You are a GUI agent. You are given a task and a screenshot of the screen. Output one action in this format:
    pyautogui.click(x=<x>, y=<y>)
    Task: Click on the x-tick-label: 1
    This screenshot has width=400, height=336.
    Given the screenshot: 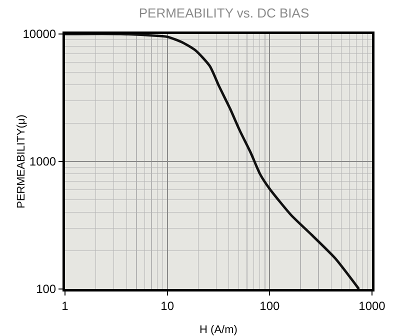 What is the action you would take?
    pyautogui.click(x=65, y=305)
    